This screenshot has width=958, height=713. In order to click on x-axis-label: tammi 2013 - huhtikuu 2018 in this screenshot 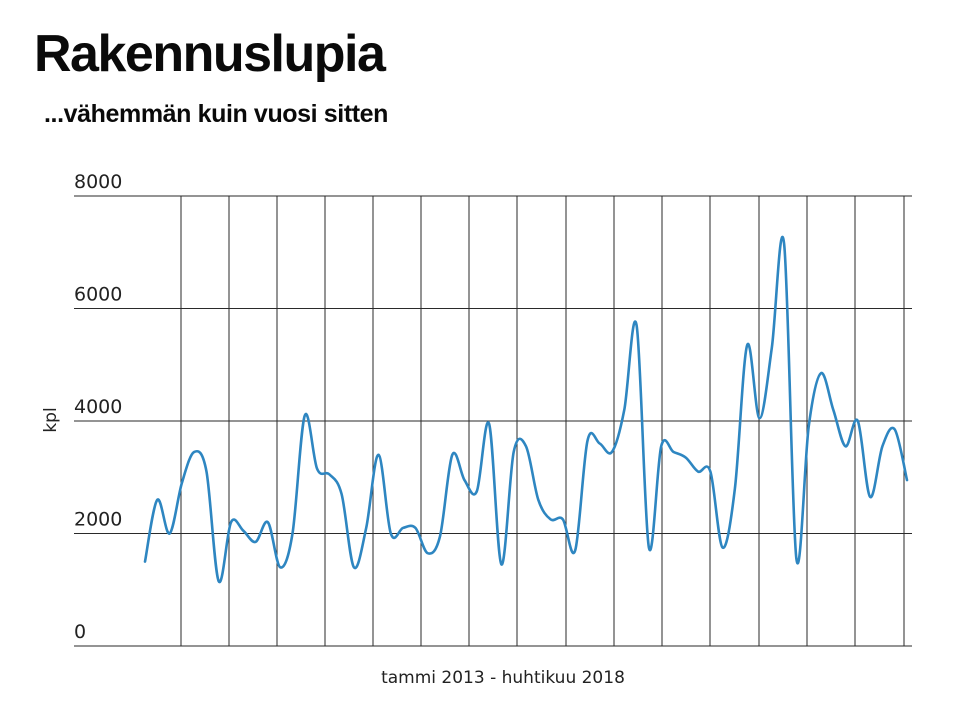, I will do `click(503, 678)`.